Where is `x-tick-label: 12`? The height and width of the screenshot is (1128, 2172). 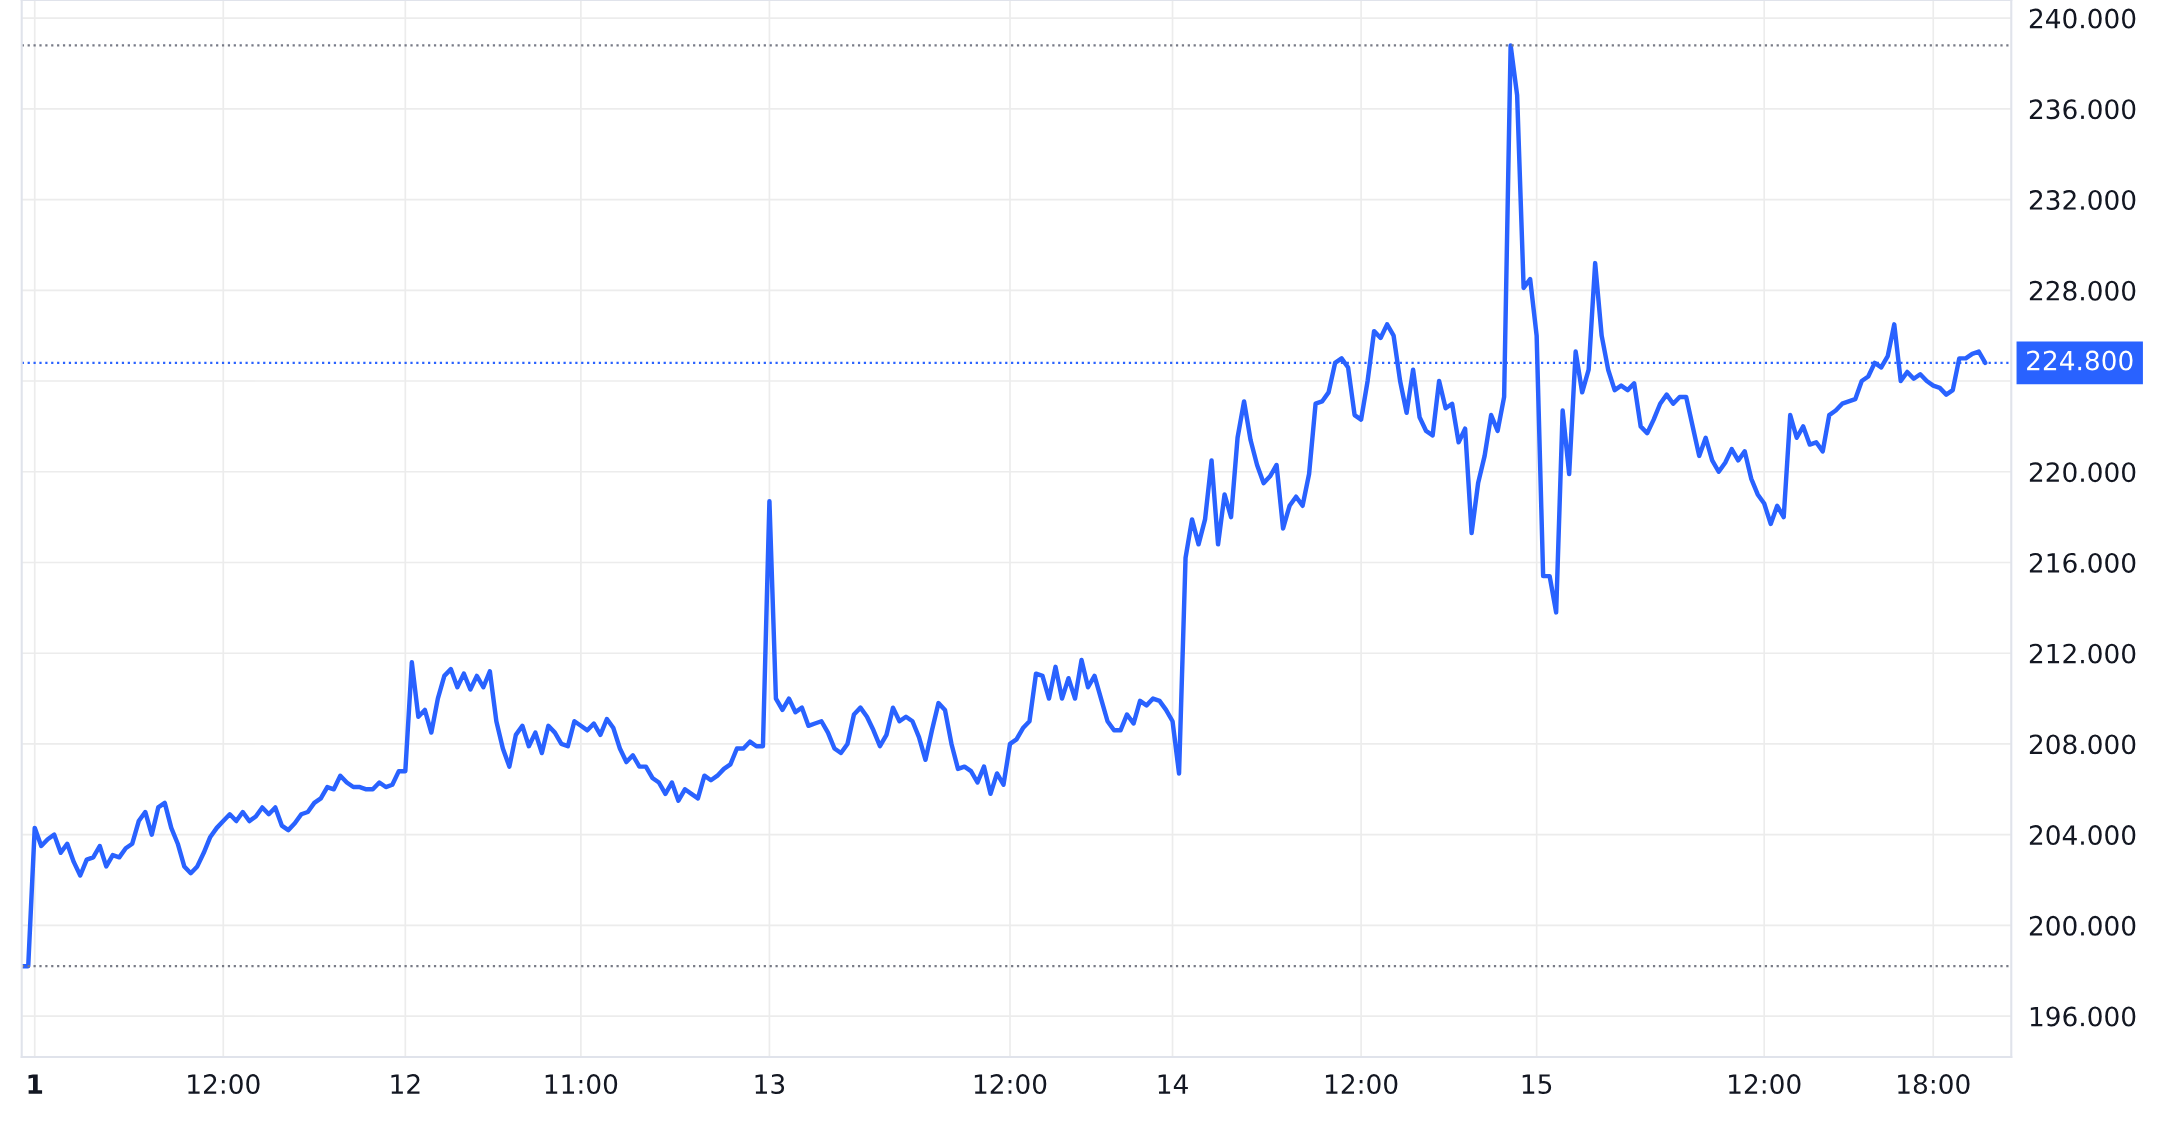
x-tick-label: 12 is located at coordinates (405, 1084).